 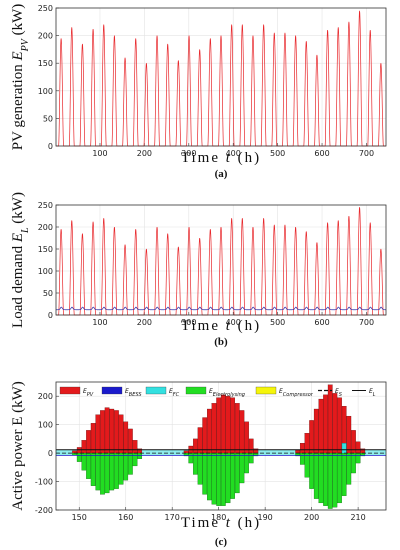 What do you see at coordinates (18, 446) in the screenshot?
I see `y-axis-label: Active power E (kW)` at bounding box center [18, 446].